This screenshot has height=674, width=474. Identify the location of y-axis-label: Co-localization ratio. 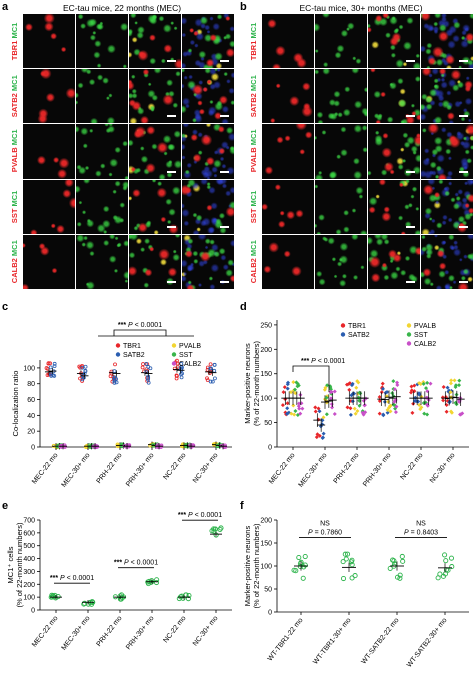
(15, 404).